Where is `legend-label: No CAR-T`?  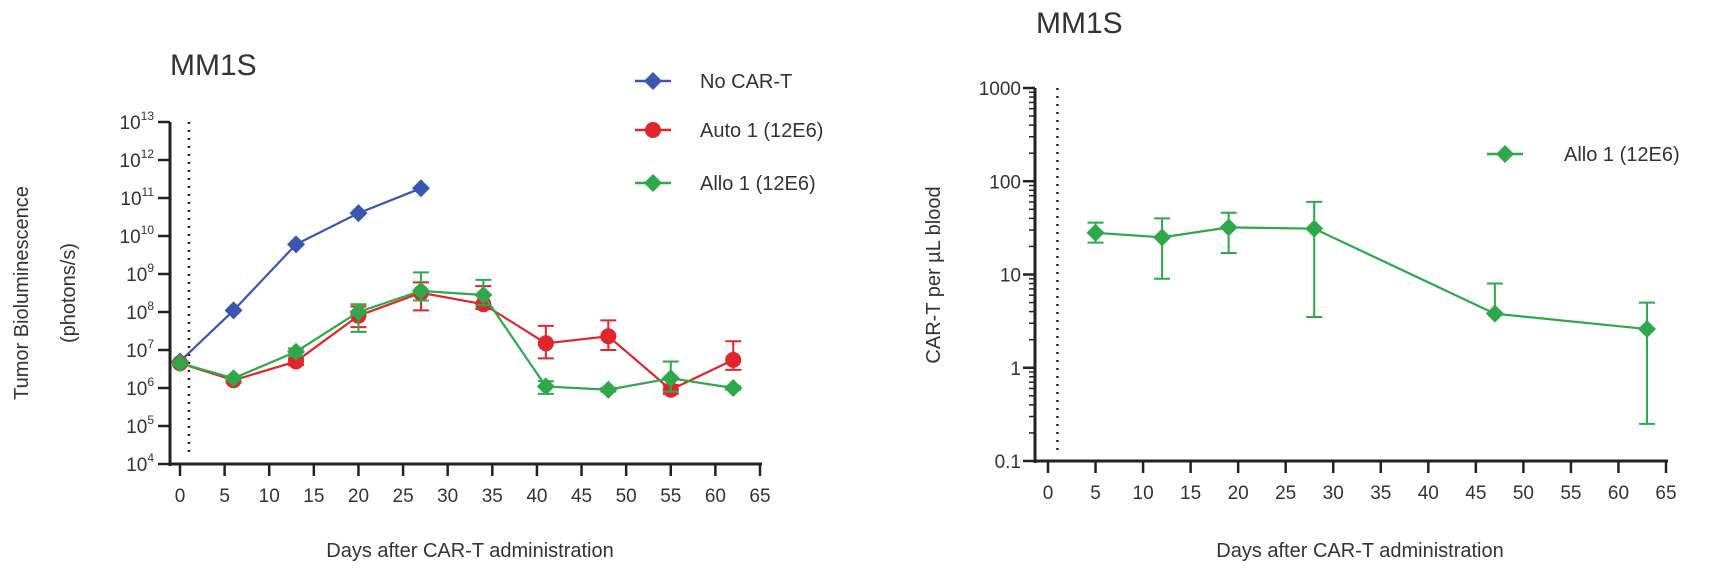 legend-label: No CAR-T is located at coordinates (746, 82).